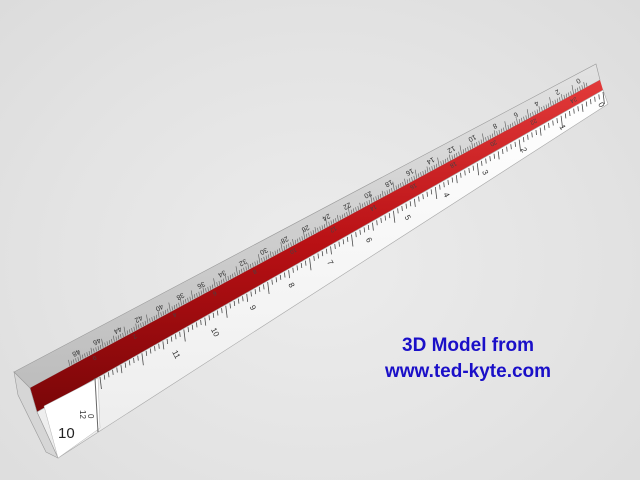  What do you see at coordinates (222, 273) in the screenshot?
I see `upper-scale-label: 34` at bounding box center [222, 273].